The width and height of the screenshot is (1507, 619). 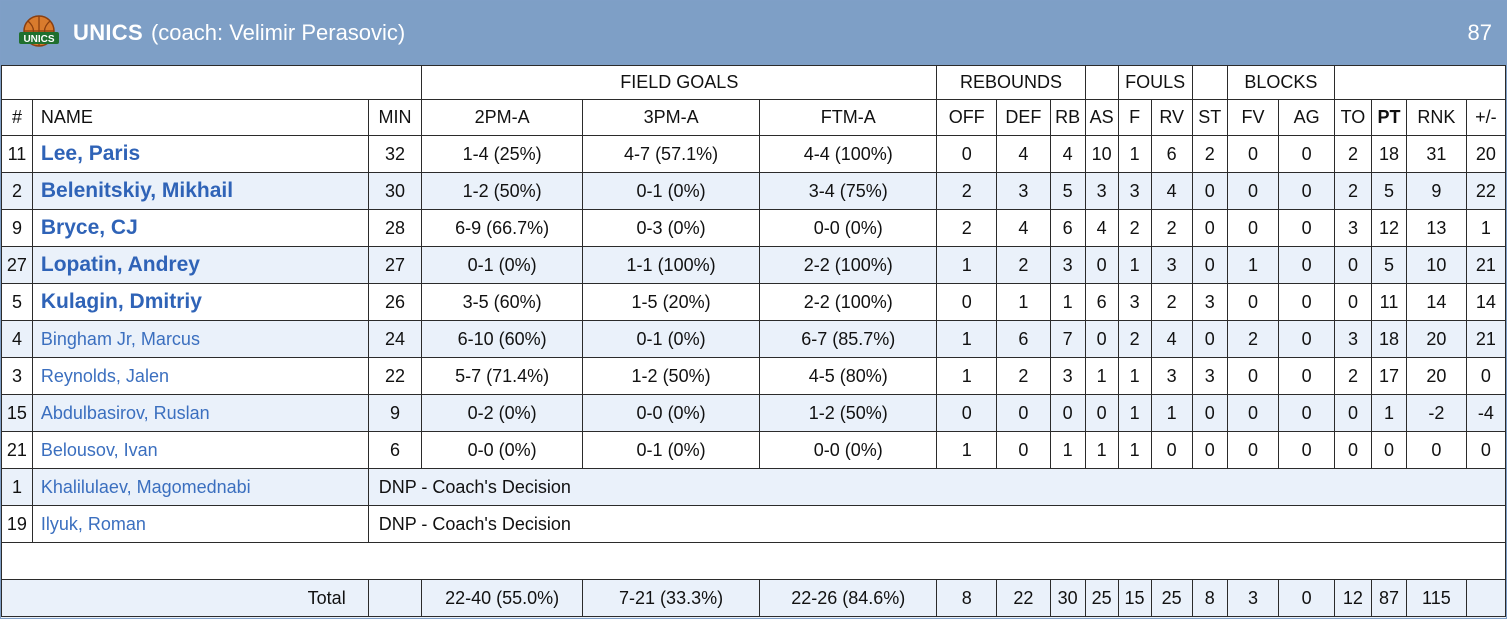 I want to click on player-number: 27, so click(x=17, y=265).